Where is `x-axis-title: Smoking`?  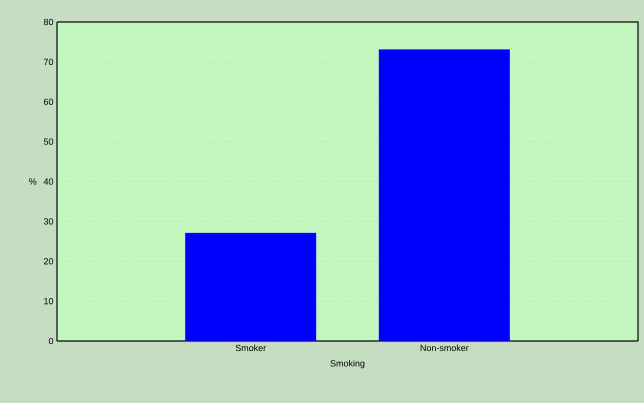
x-axis-title: Smoking is located at coordinates (347, 364).